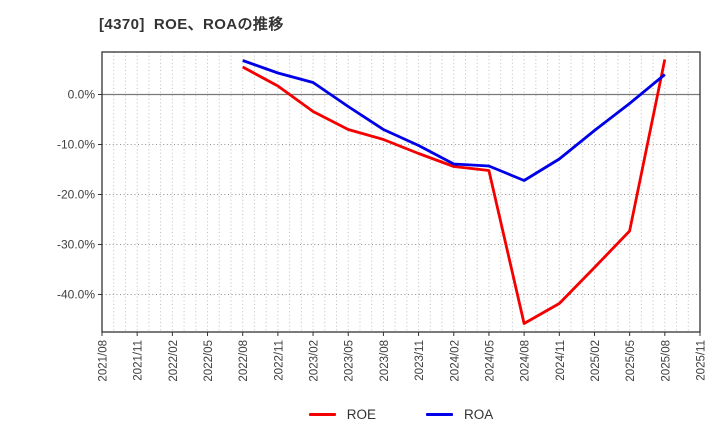 The height and width of the screenshot is (440, 720). Describe the element at coordinates (76, 145) in the screenshot. I see `y-tick-label: -10.0%` at that location.